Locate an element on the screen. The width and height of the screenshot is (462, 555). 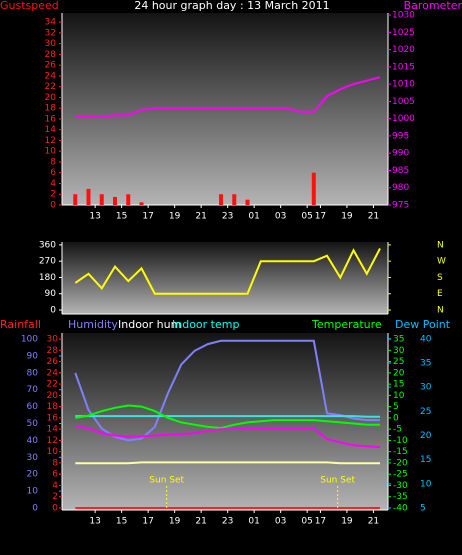
y-tick-label: 16 is located at coordinates (53, 418).